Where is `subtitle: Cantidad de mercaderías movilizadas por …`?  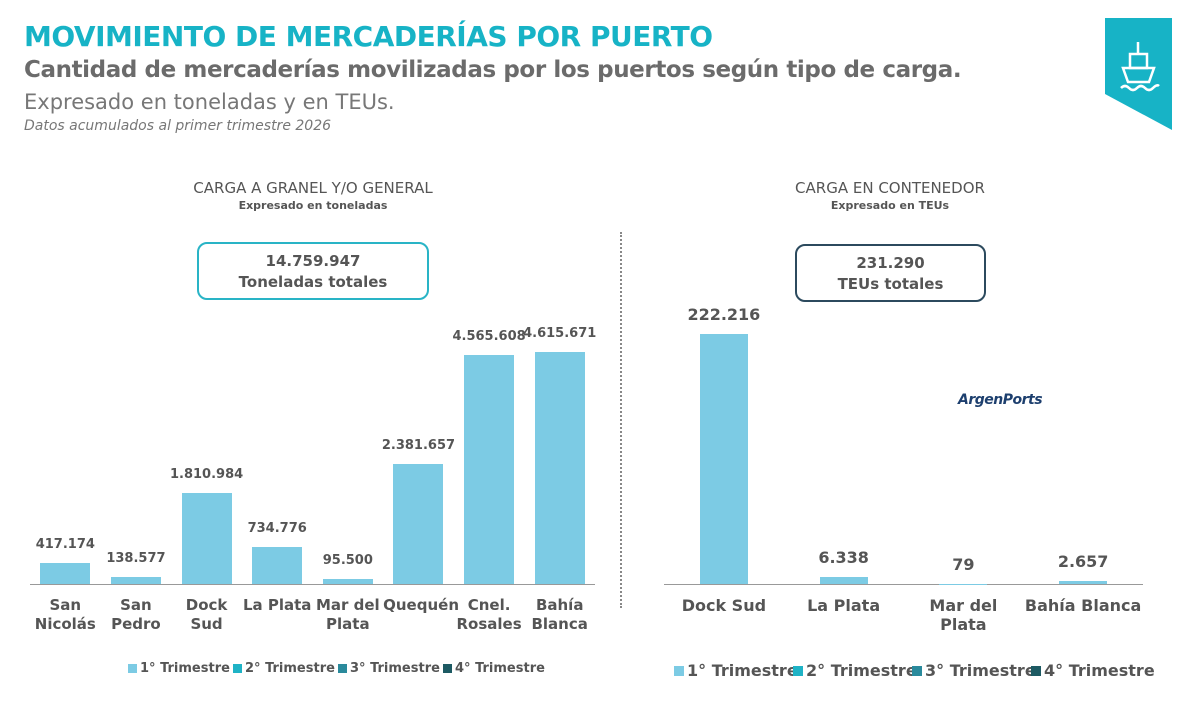
subtitle: Cantidad de mercaderías movilizadas por … is located at coordinates (493, 70).